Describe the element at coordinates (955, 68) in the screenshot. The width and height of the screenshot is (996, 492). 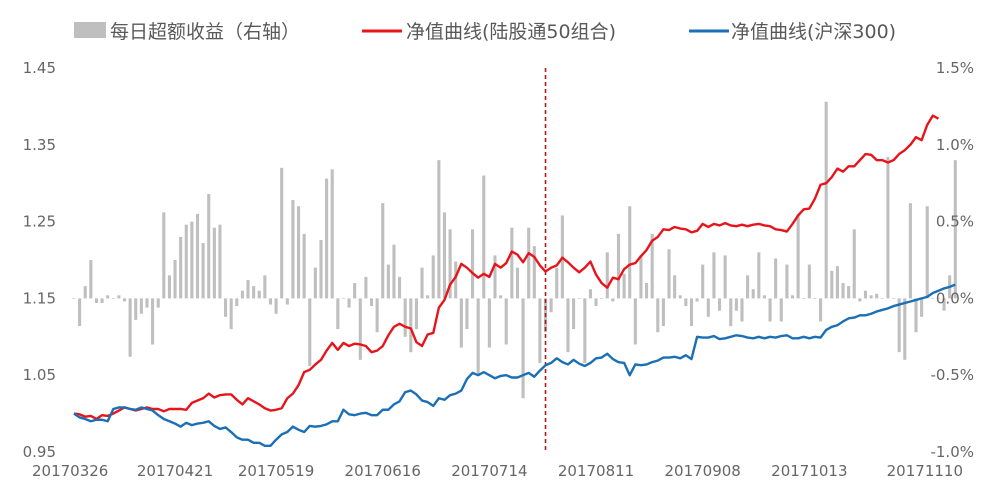
I see `right-tick-label: 1.5%` at that location.